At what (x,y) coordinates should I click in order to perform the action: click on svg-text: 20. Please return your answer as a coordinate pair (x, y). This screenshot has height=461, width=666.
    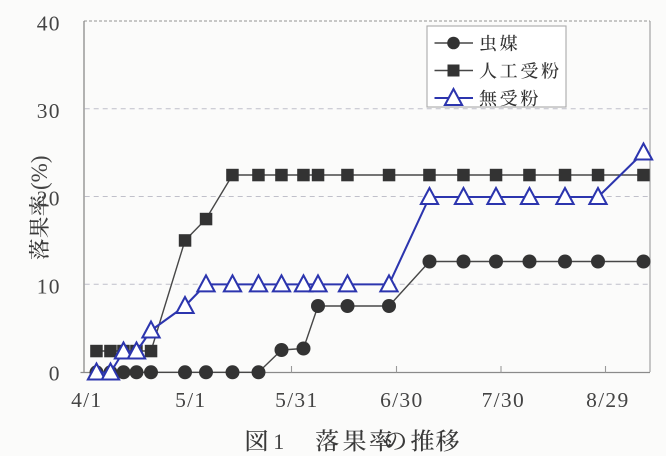
    Looking at the image, I should click on (49, 199).